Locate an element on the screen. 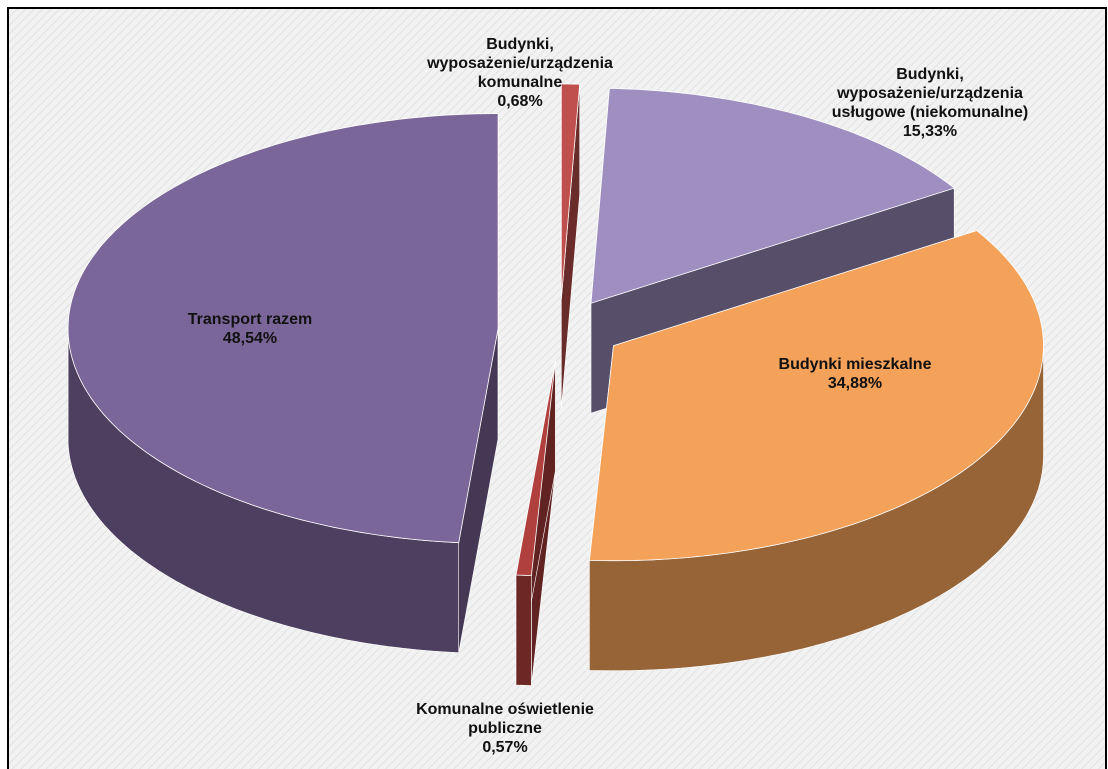 The height and width of the screenshot is (769, 1108). slice-category: Transport razem is located at coordinates (250, 319).